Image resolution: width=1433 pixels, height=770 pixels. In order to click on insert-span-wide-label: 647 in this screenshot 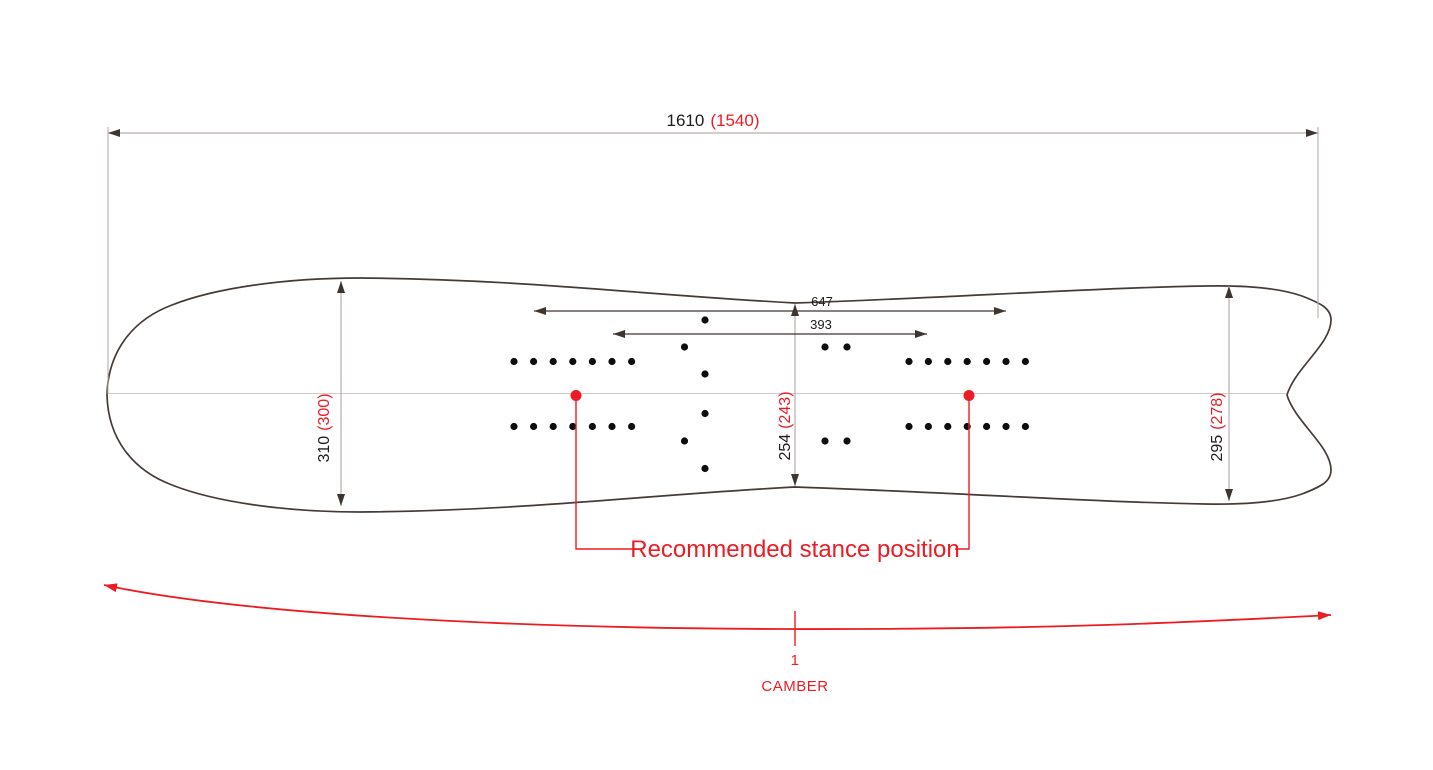, I will do `click(822, 301)`.